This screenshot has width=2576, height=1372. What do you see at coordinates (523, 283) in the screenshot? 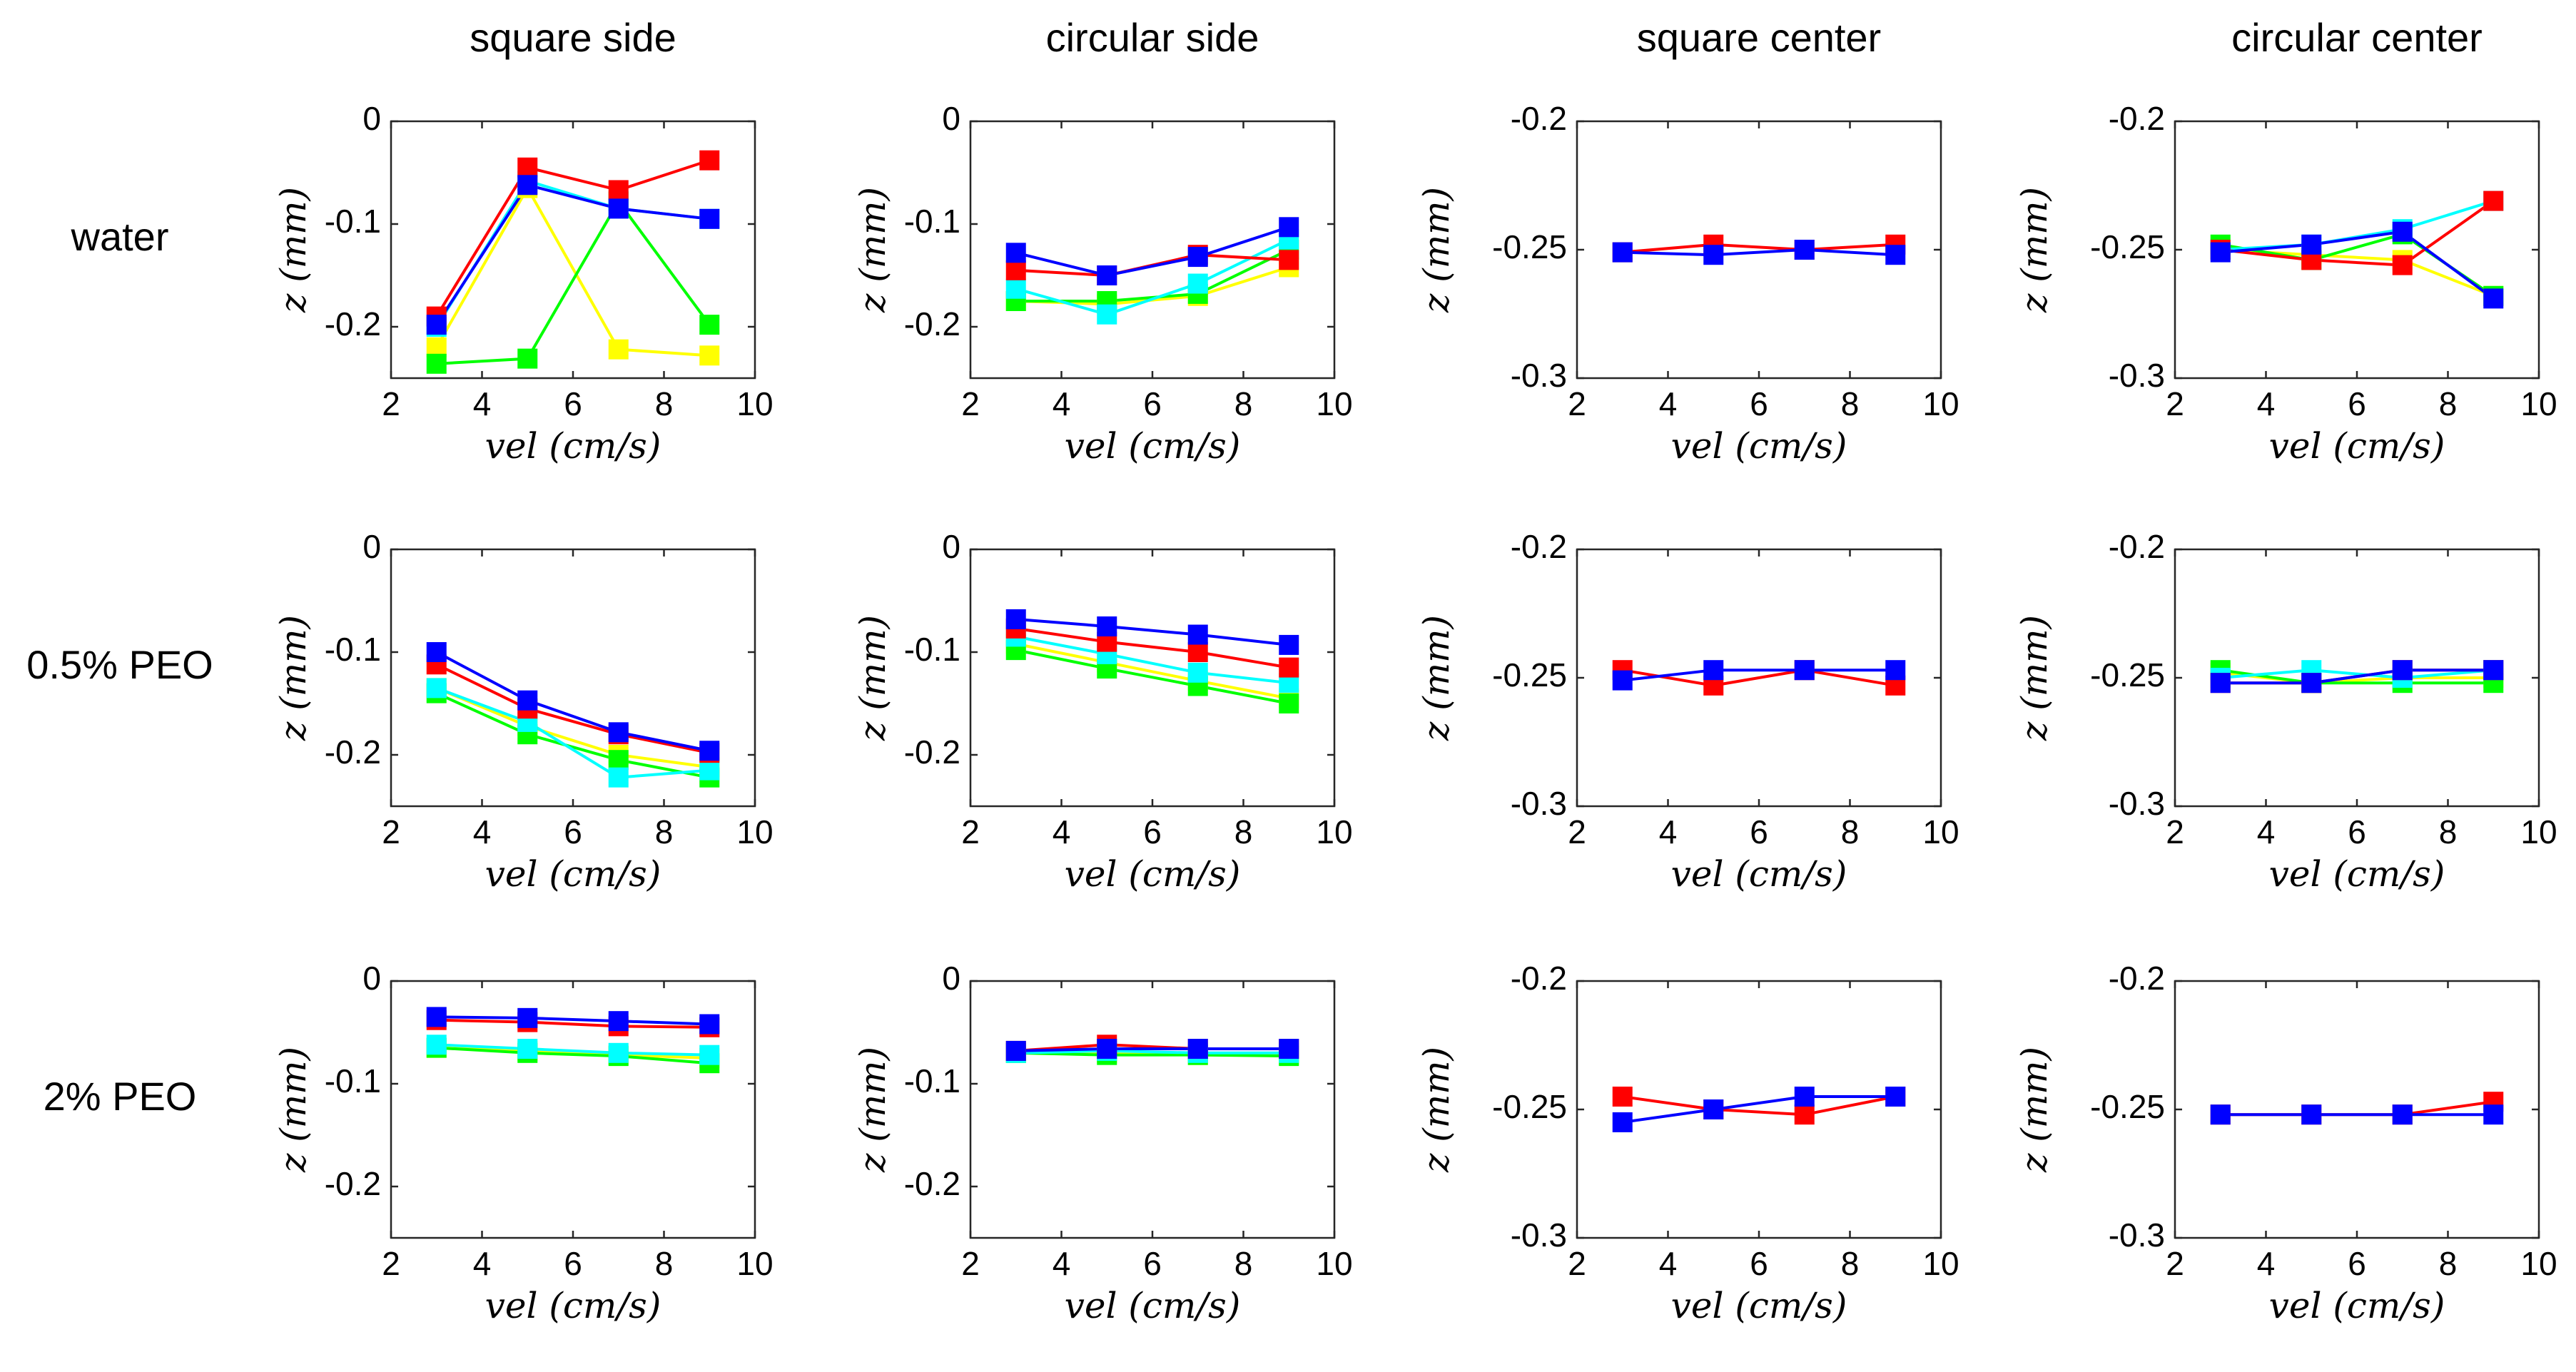
I see `panel-water-square-side: 2 4 6 8 10 0 -0.1 -0.2 vel (cm/s) z (mm)` at bounding box center [523, 283].